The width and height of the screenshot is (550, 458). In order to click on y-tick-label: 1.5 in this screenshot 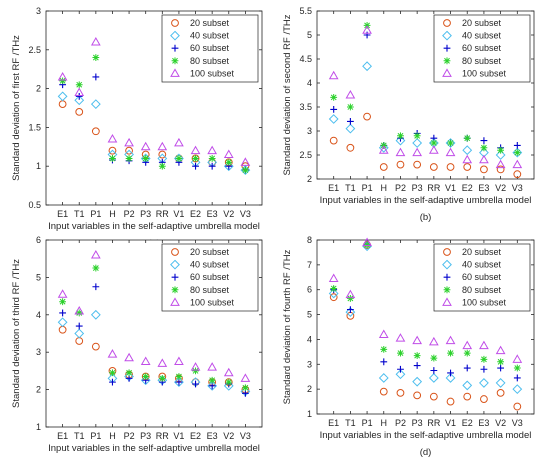, I will do `click(34, 127)`.